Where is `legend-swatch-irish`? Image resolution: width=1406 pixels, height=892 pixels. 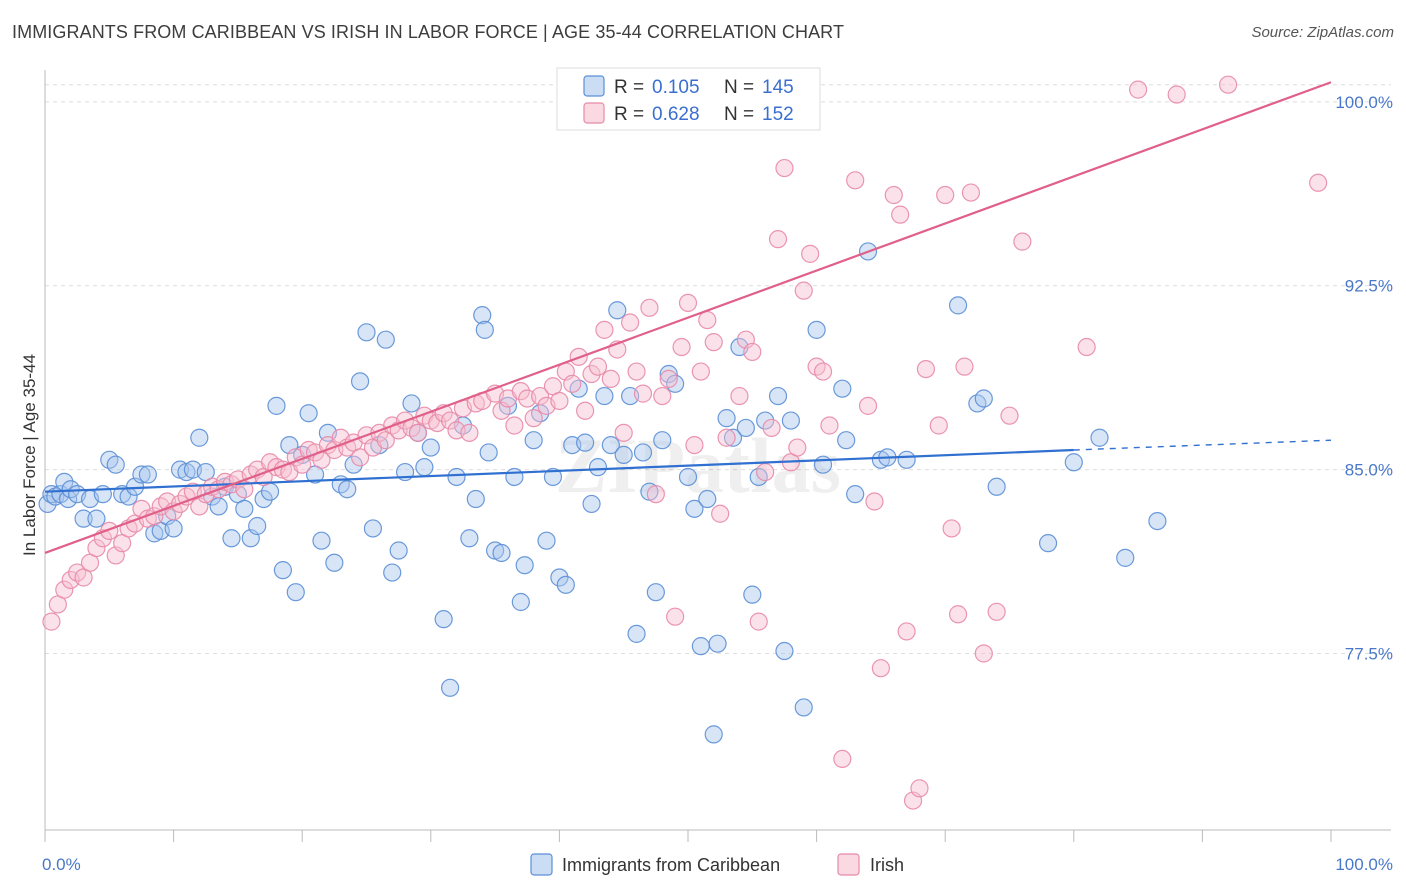 legend-swatch-irish is located at coordinates (594, 113).